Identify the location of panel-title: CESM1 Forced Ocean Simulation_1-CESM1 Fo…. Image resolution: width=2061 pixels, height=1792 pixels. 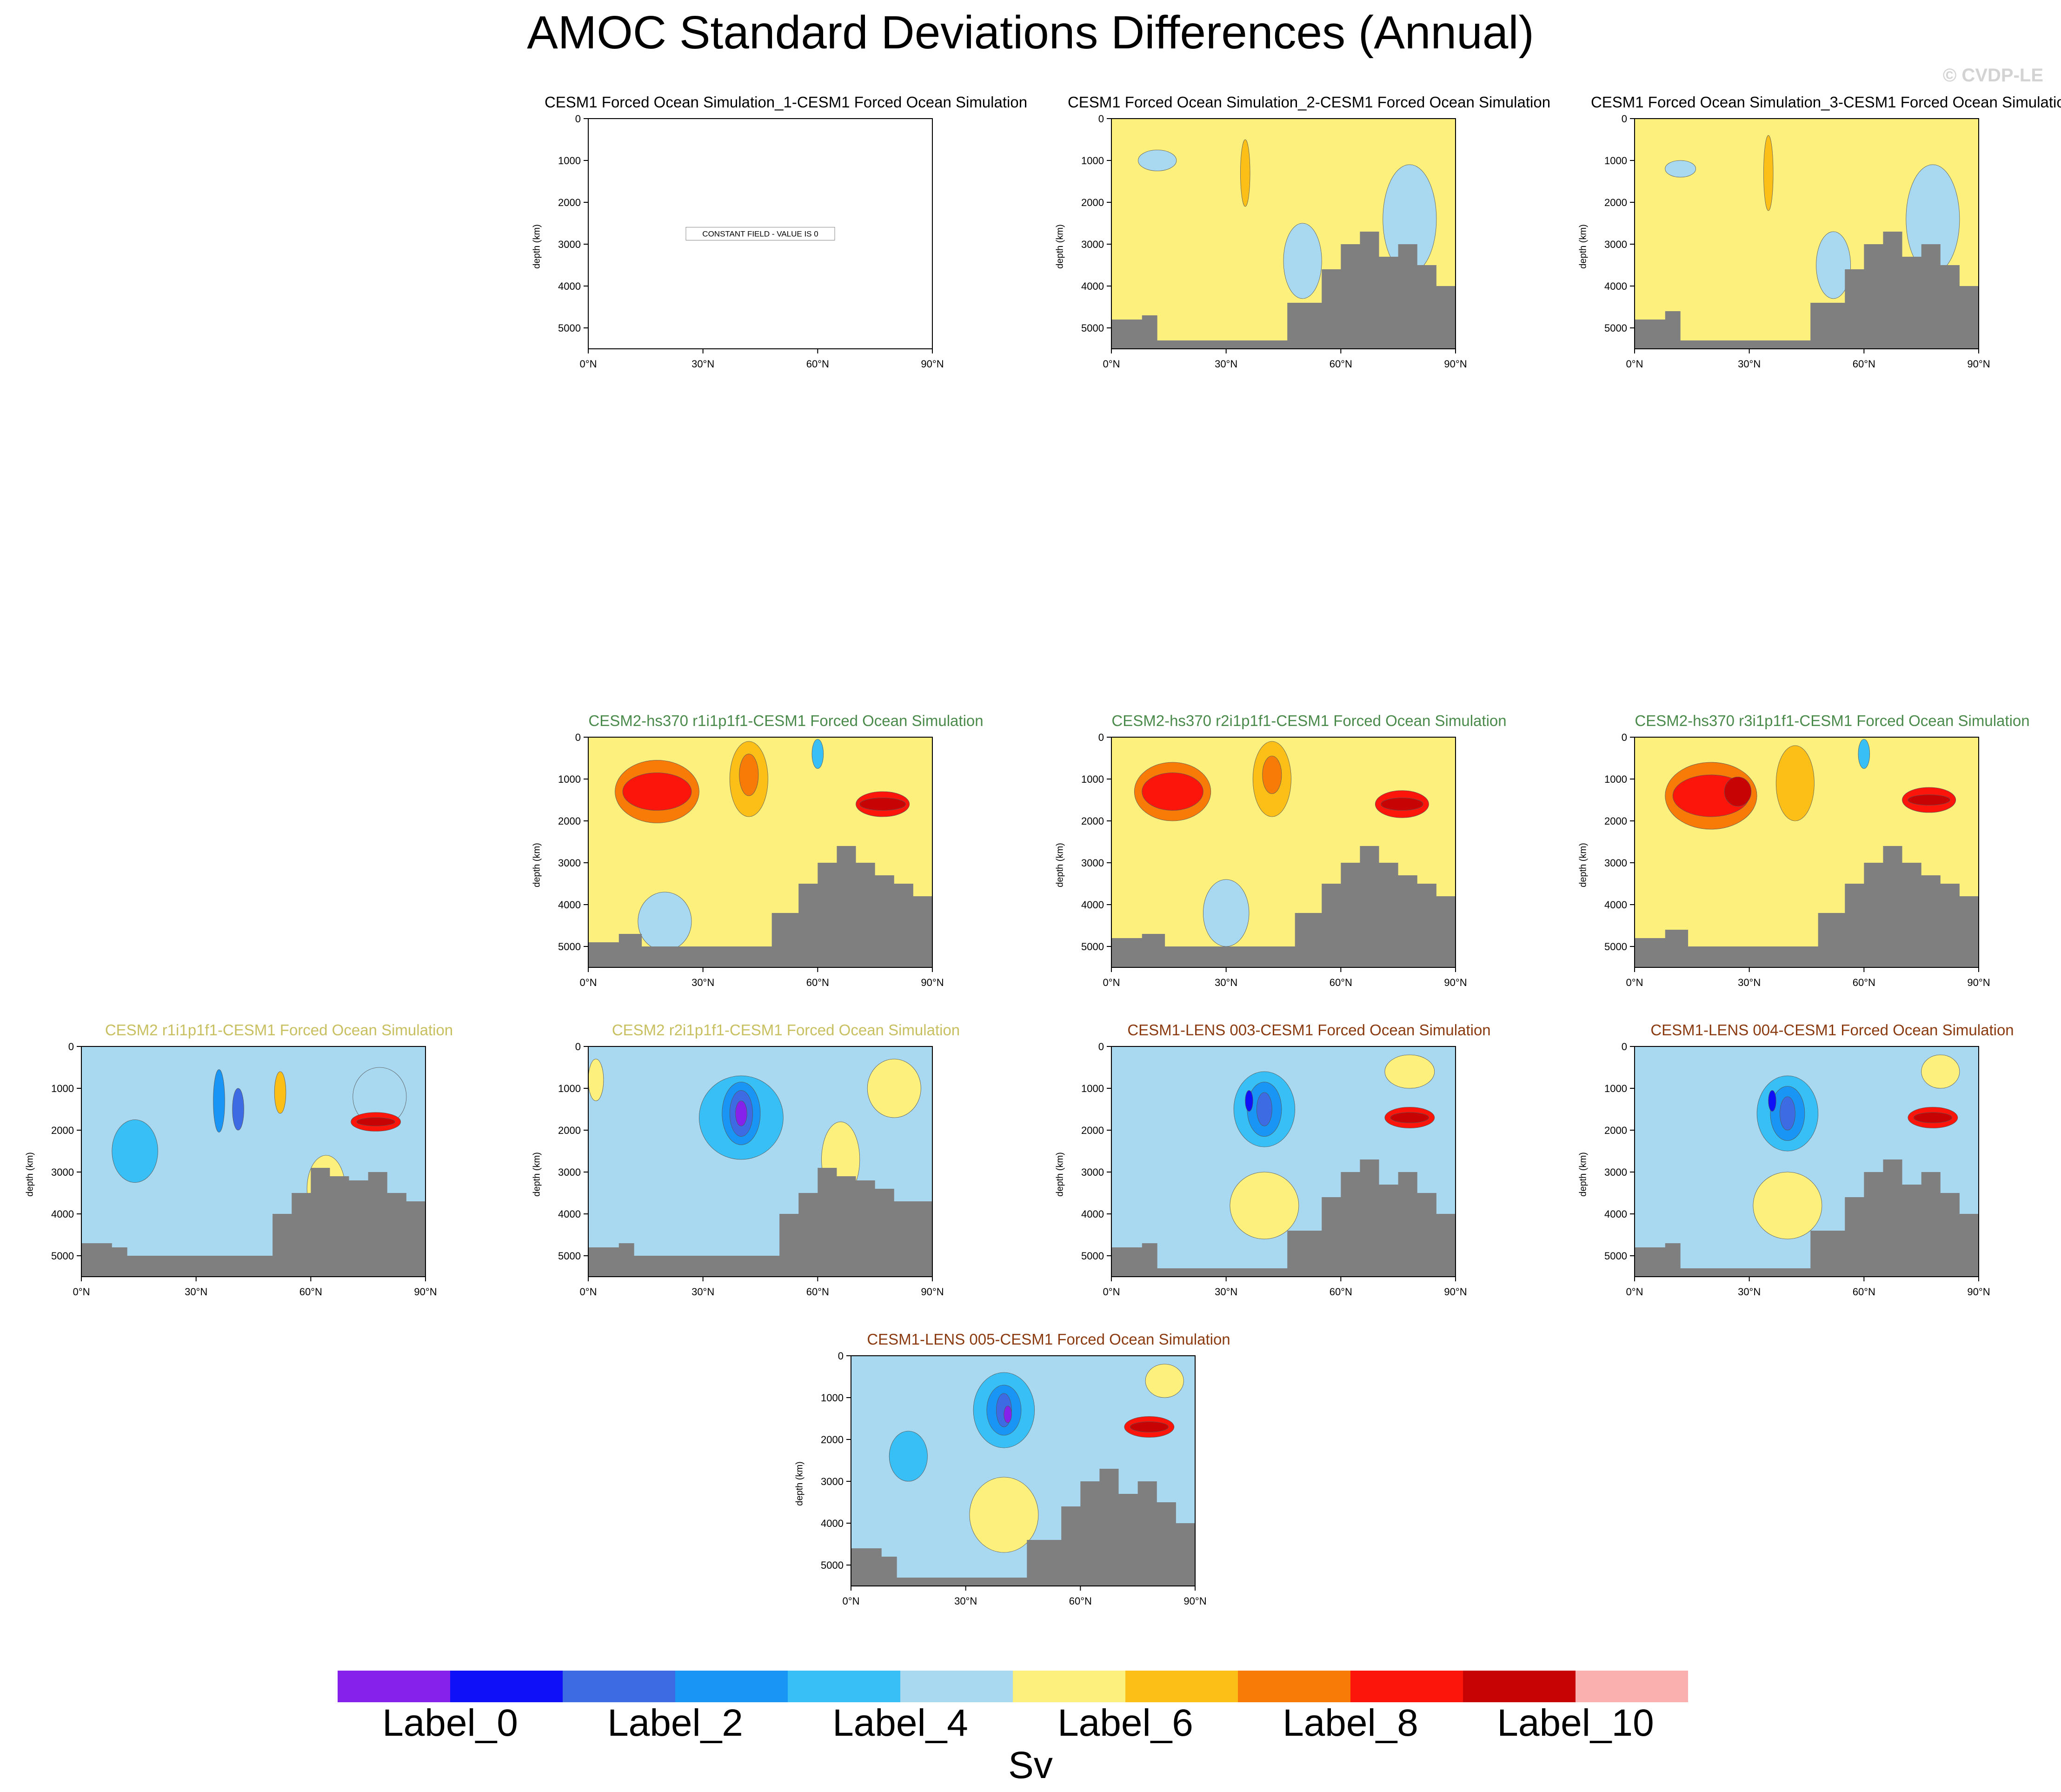
(786, 102).